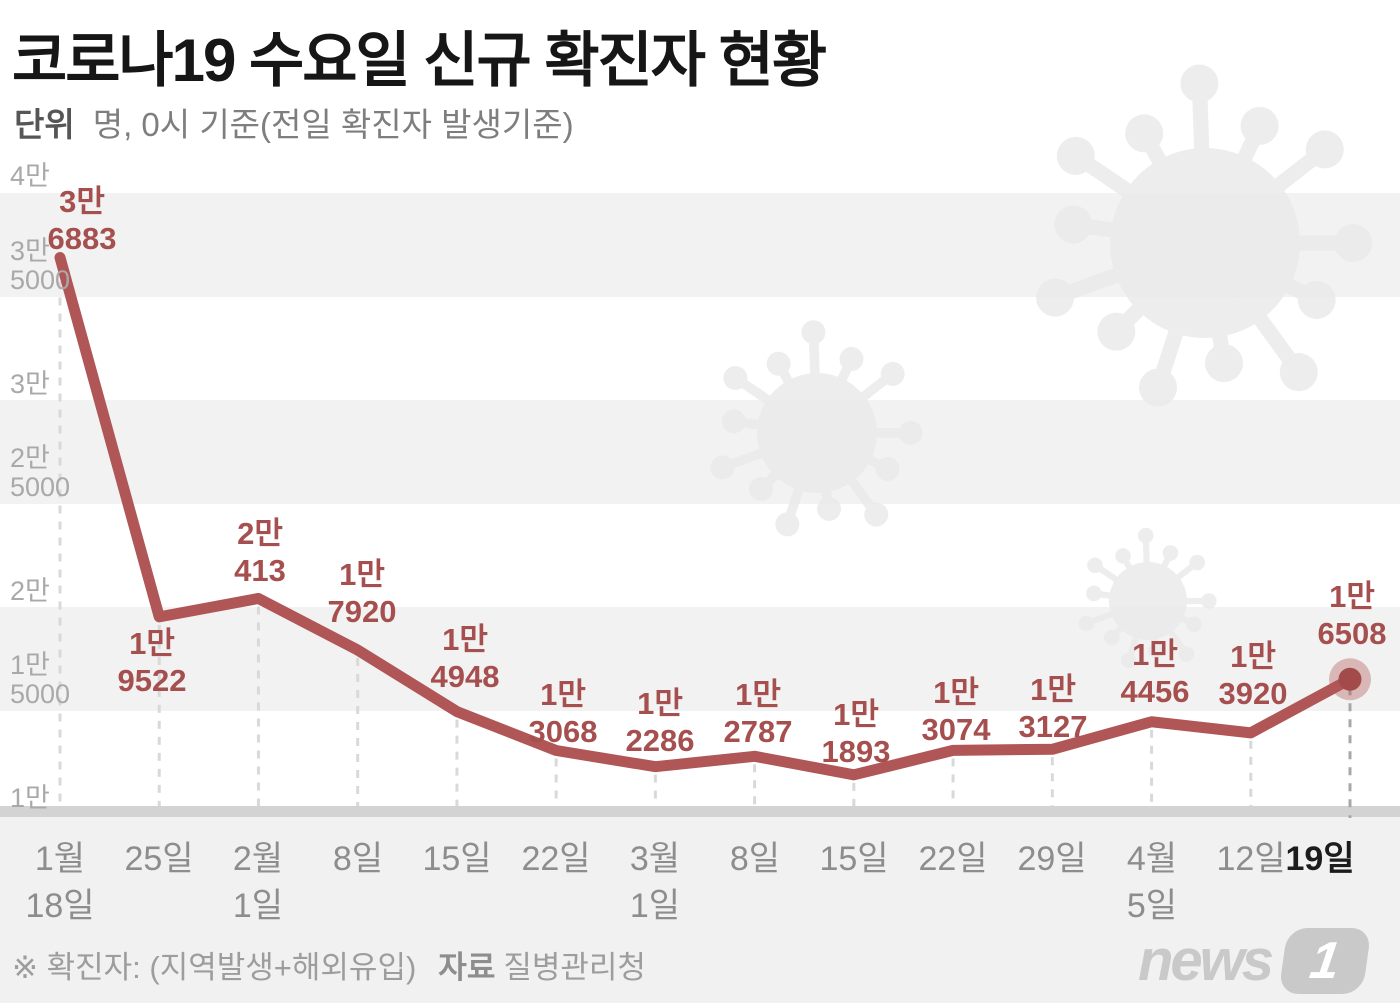  Describe the element at coordinates (44, 124) in the screenshot. I see `unit-label: 단위` at that location.